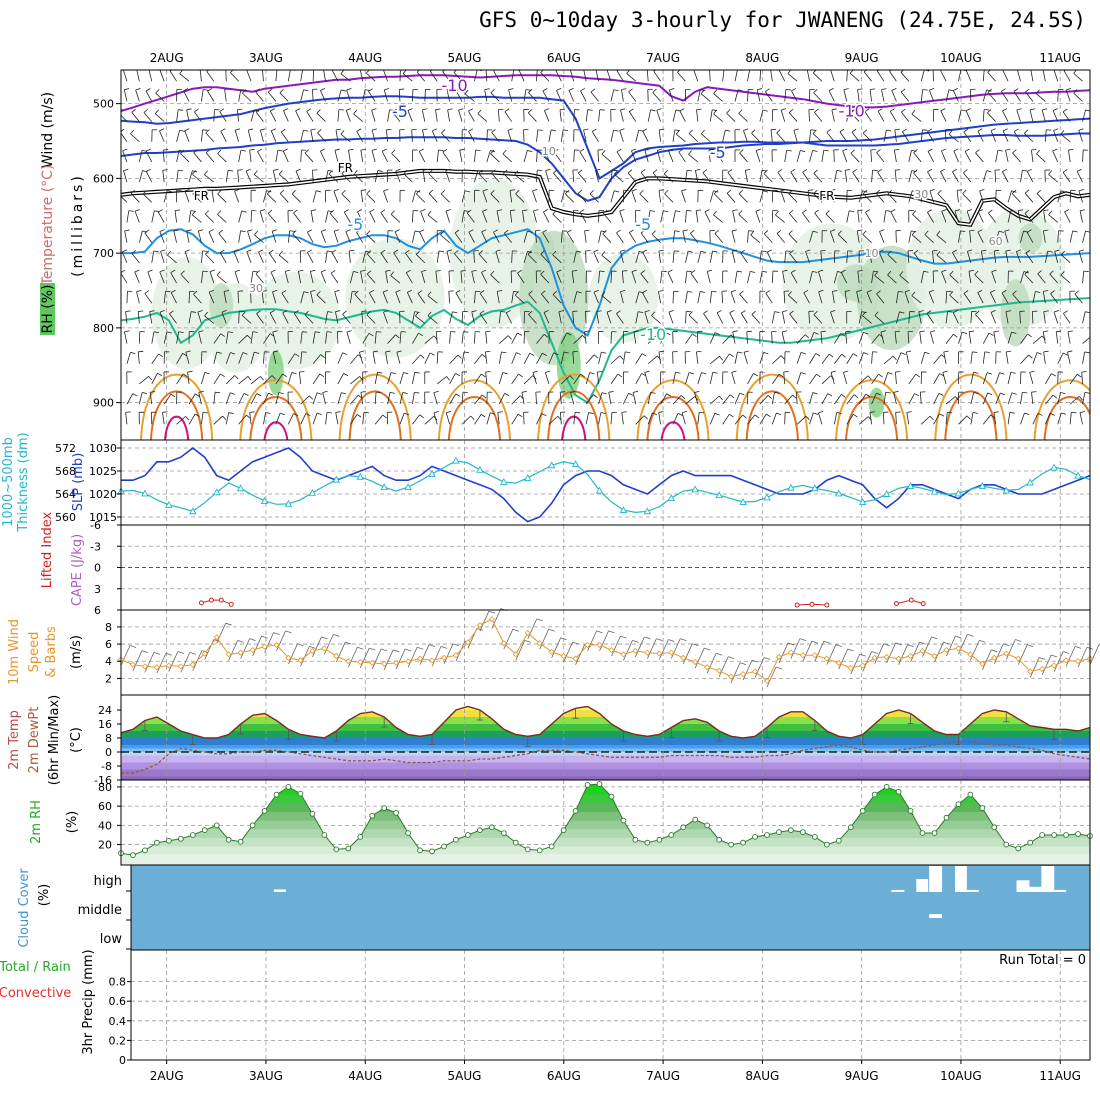 The image size is (1100, 1100). What do you see at coordinates (108, 752) in the screenshot?
I see `temp-tick: 0` at bounding box center [108, 752].